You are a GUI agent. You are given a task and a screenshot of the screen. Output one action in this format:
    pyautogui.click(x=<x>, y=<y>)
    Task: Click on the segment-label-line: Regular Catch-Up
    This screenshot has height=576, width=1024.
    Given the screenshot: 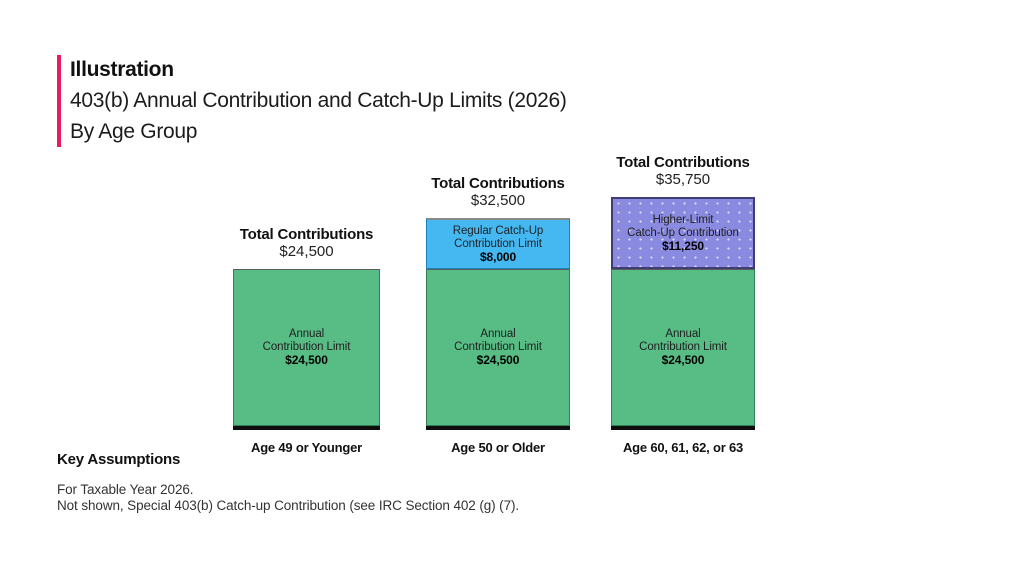 What is the action you would take?
    pyautogui.click(x=498, y=230)
    